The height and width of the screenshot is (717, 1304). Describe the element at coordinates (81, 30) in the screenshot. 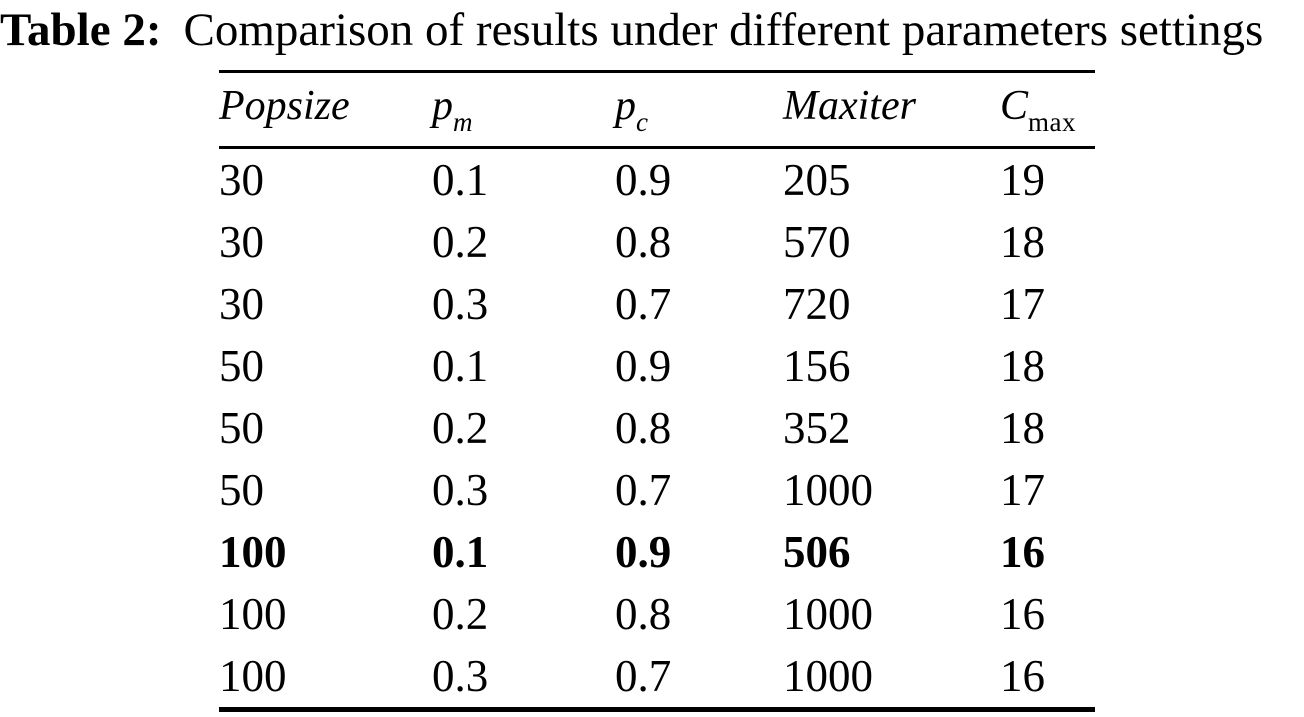

I see `table-caption-label: Table 2:` at that location.